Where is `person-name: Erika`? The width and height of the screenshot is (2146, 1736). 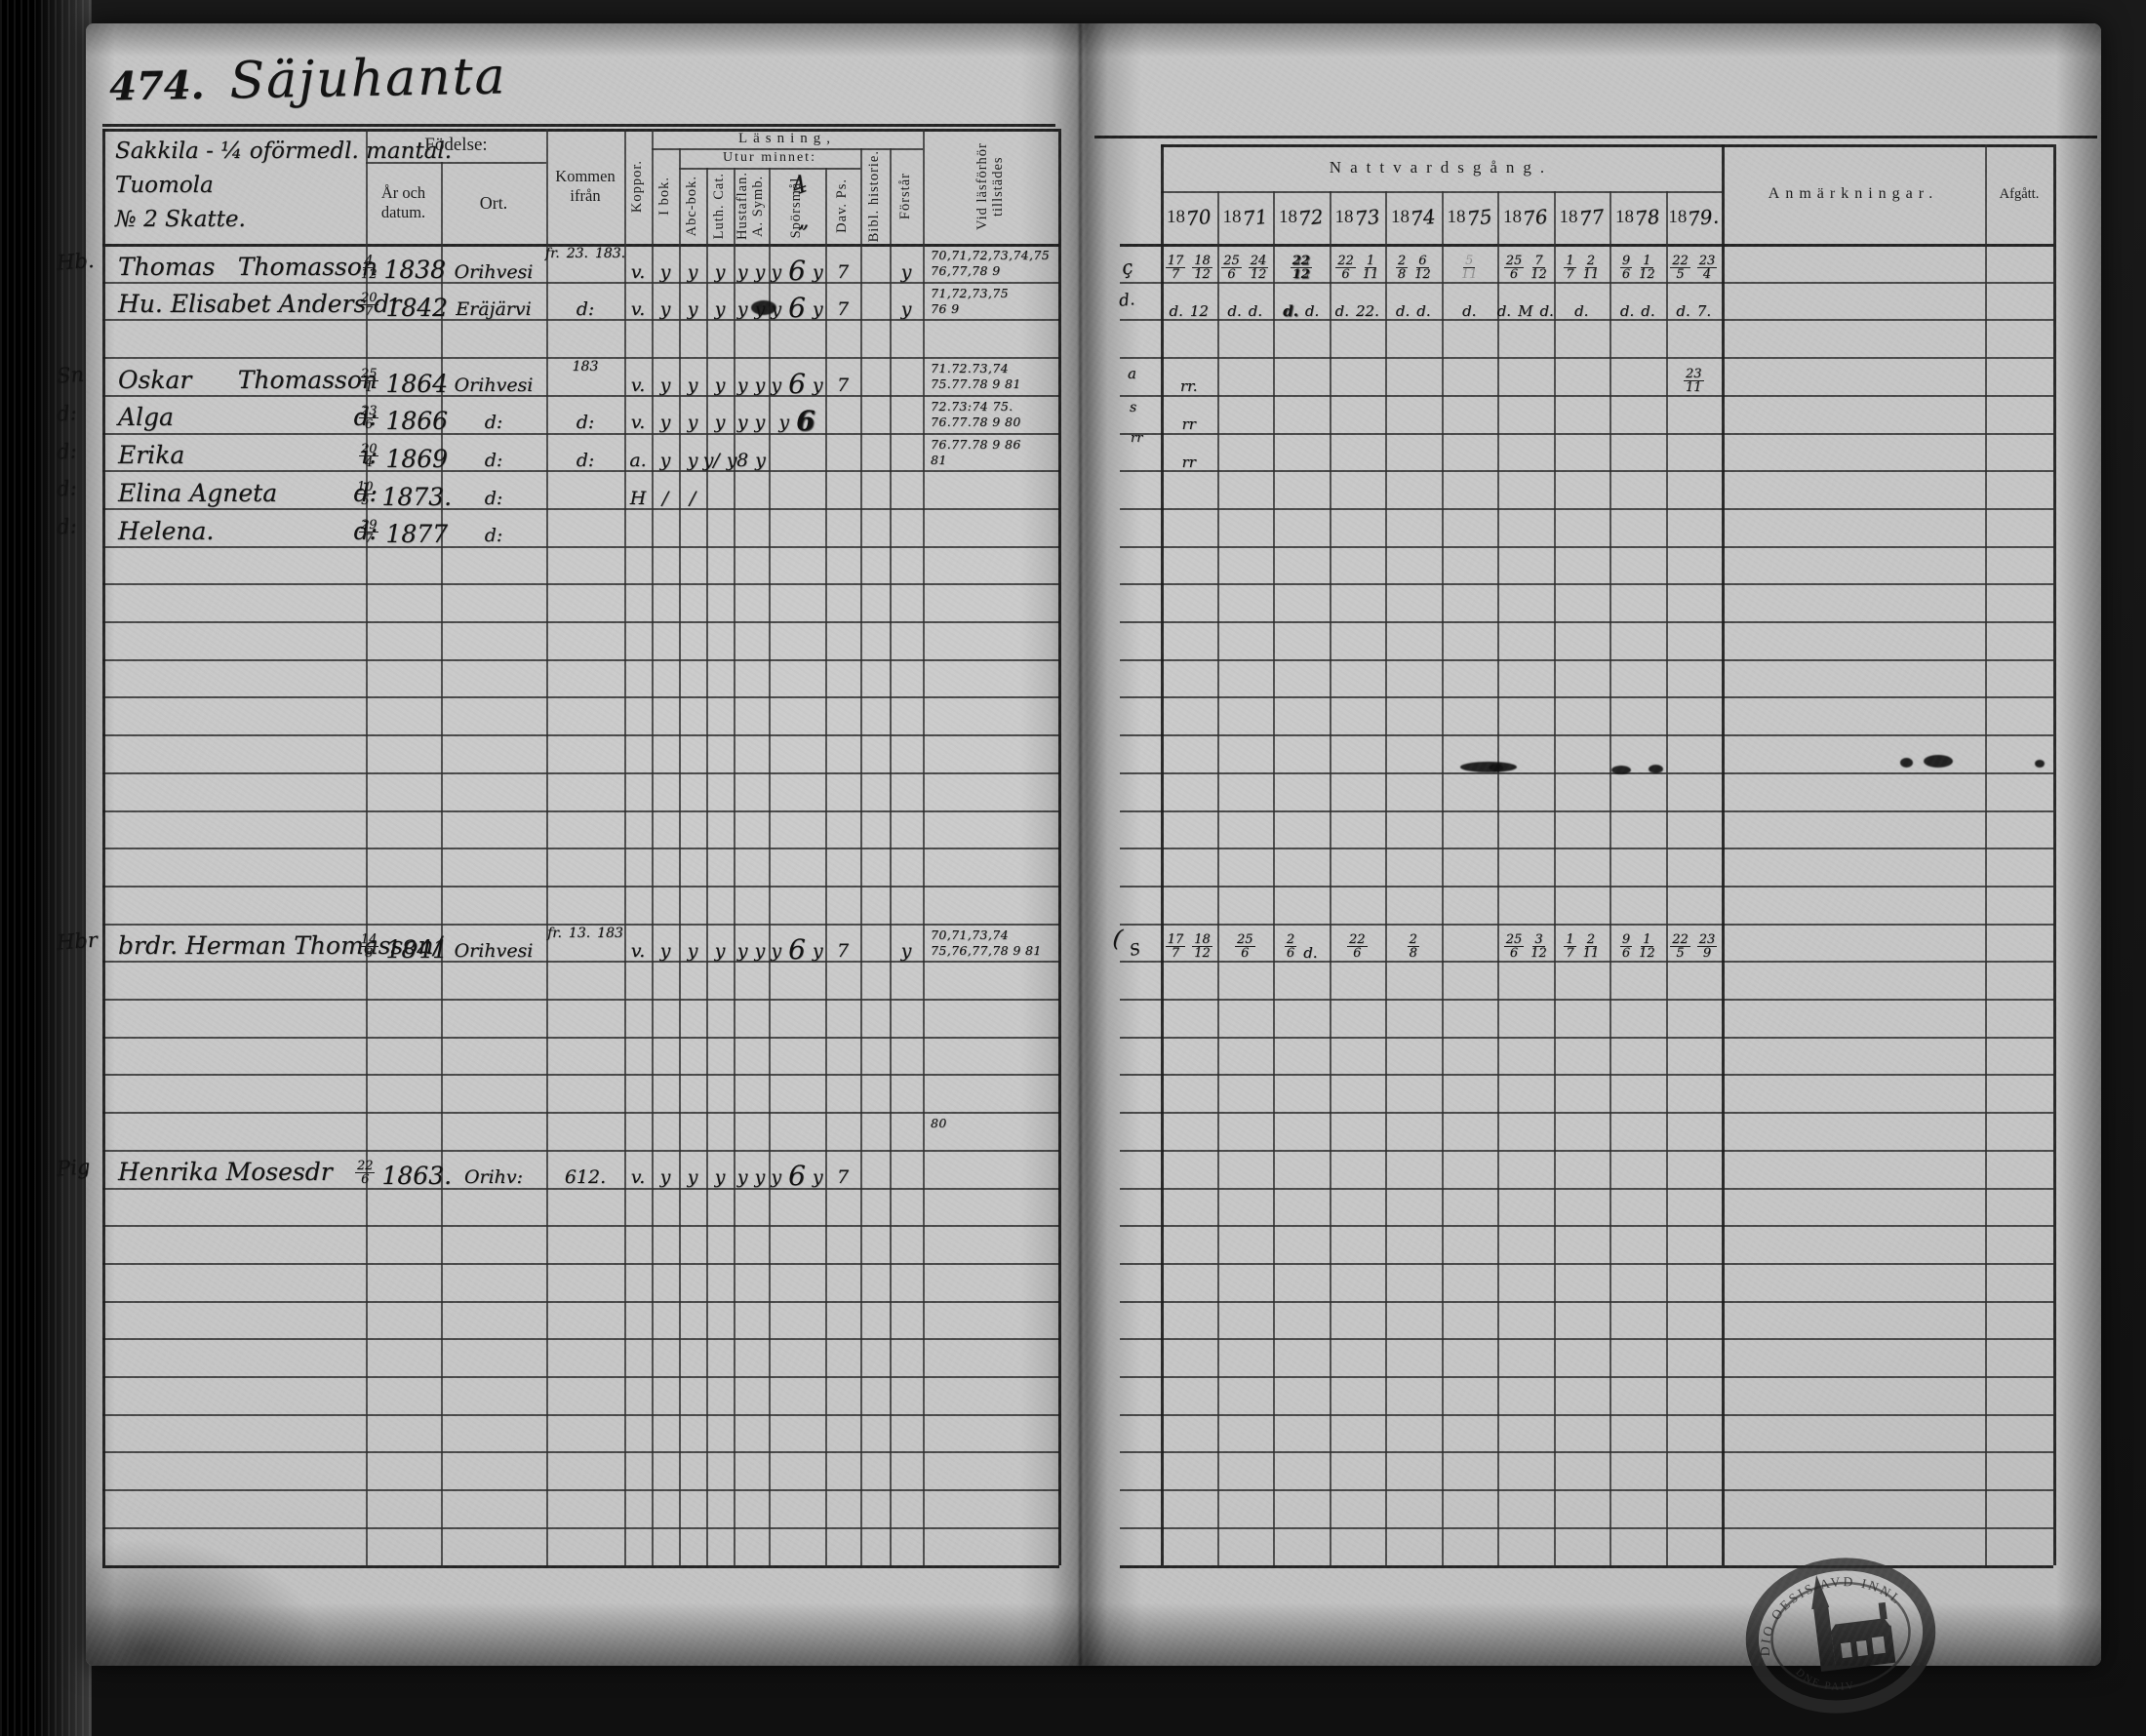 person-name: Erika is located at coordinates (151, 455).